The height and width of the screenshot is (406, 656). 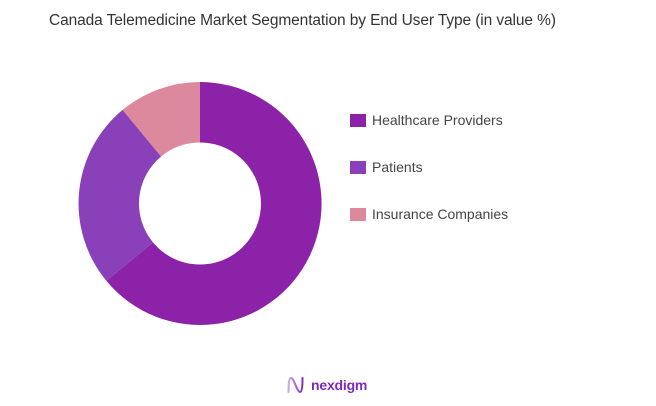 What do you see at coordinates (120, 195) in the screenshot?
I see `segment-patients` at bounding box center [120, 195].